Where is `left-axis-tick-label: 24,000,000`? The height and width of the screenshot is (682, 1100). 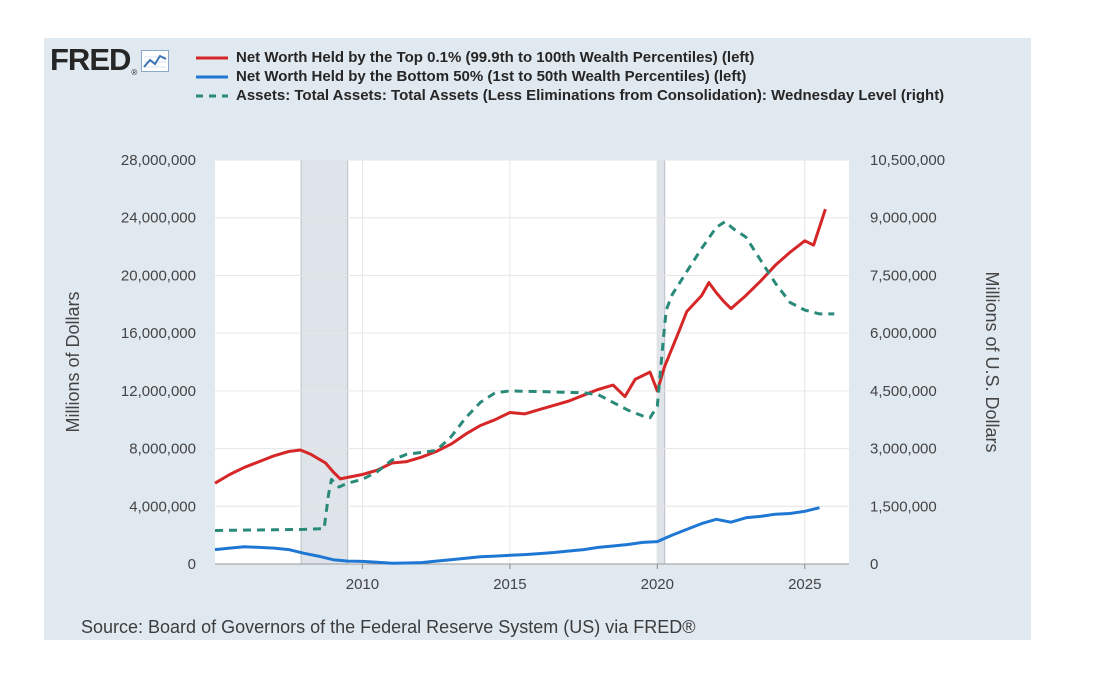
left-axis-tick-label: 24,000,000 is located at coordinates (158, 218).